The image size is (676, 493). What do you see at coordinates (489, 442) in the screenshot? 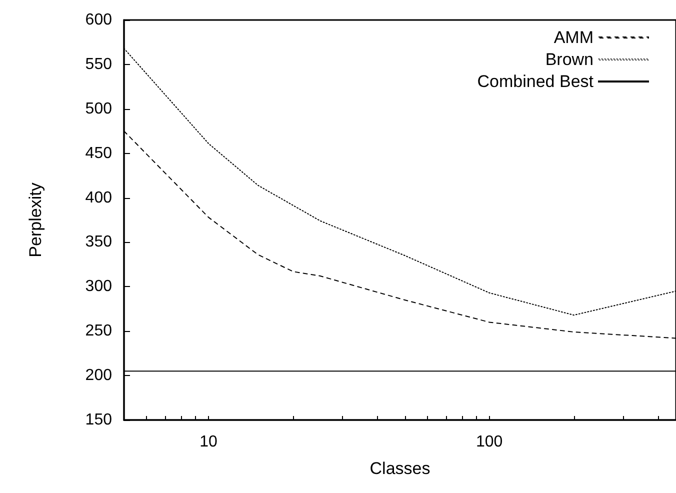
I see `x-tick-label: 100` at bounding box center [489, 442].